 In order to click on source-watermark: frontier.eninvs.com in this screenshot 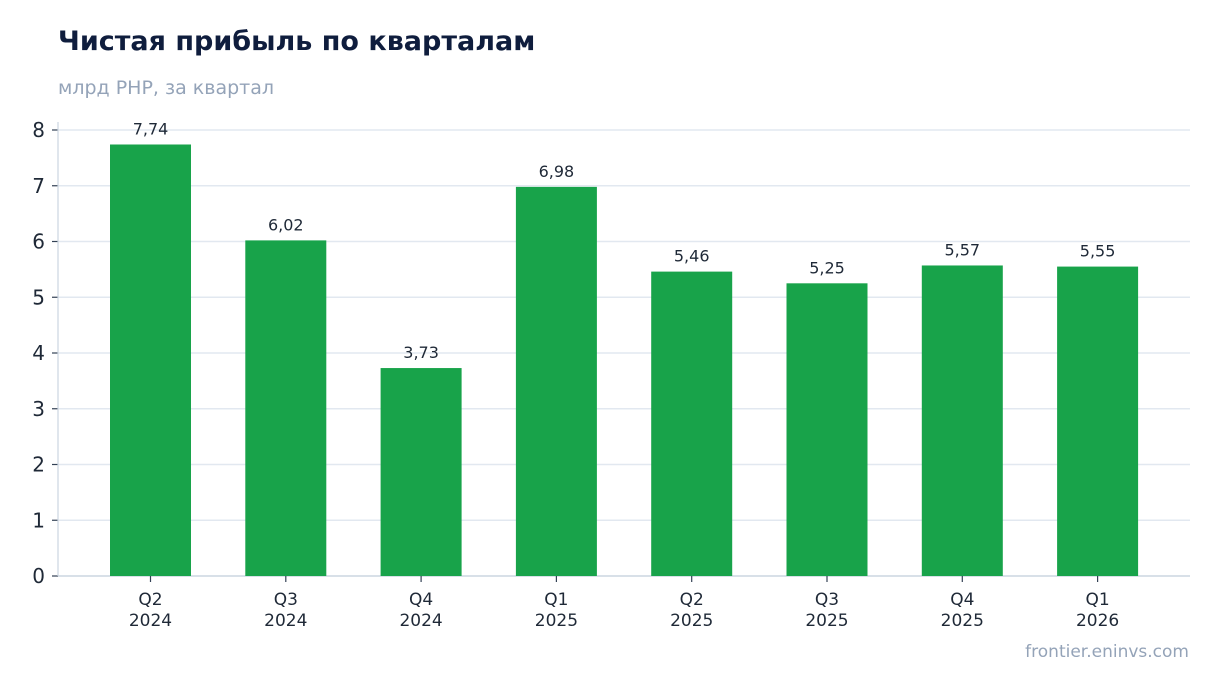, I will do `click(1107, 652)`.